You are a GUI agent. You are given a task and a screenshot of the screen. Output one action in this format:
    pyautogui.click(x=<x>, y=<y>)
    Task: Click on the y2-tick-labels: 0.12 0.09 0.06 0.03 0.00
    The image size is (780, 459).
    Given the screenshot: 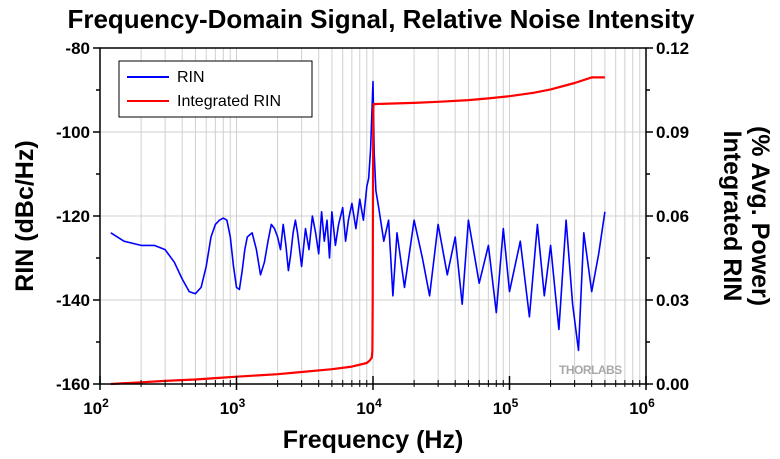 What is the action you would take?
    pyautogui.click(x=672, y=216)
    